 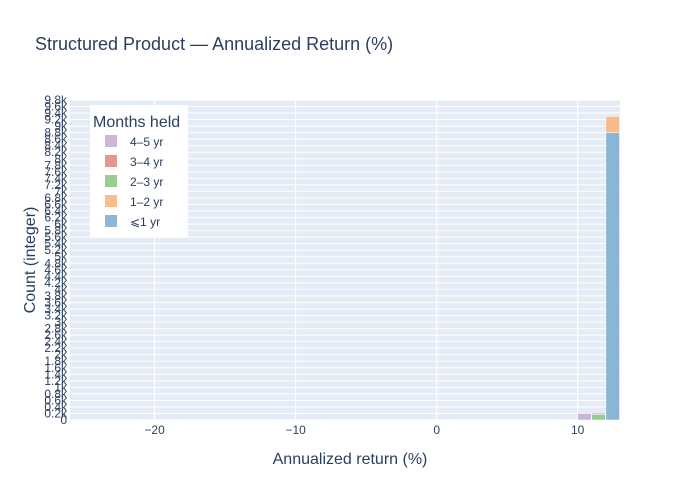 What do you see at coordinates (61, 191) in the screenshot?
I see `y-tick-label: 7k` at bounding box center [61, 191].